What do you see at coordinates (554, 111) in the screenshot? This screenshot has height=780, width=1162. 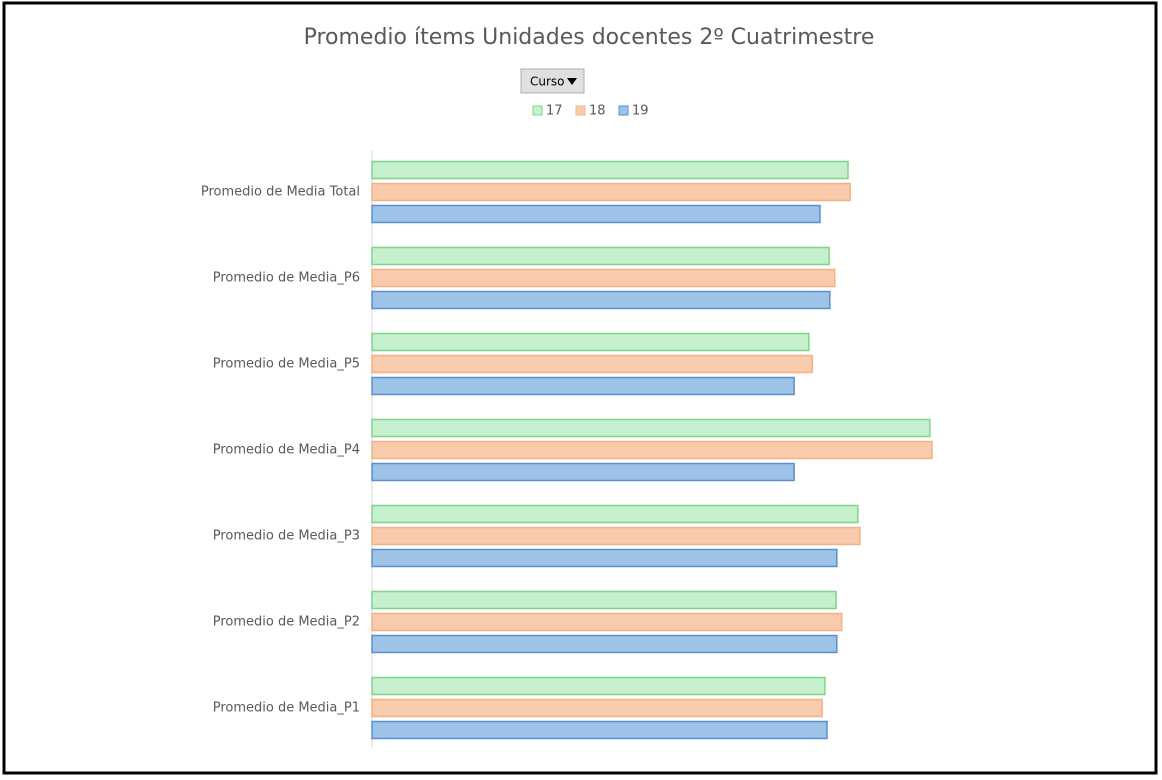 I see `legend-label: 17` at bounding box center [554, 111].